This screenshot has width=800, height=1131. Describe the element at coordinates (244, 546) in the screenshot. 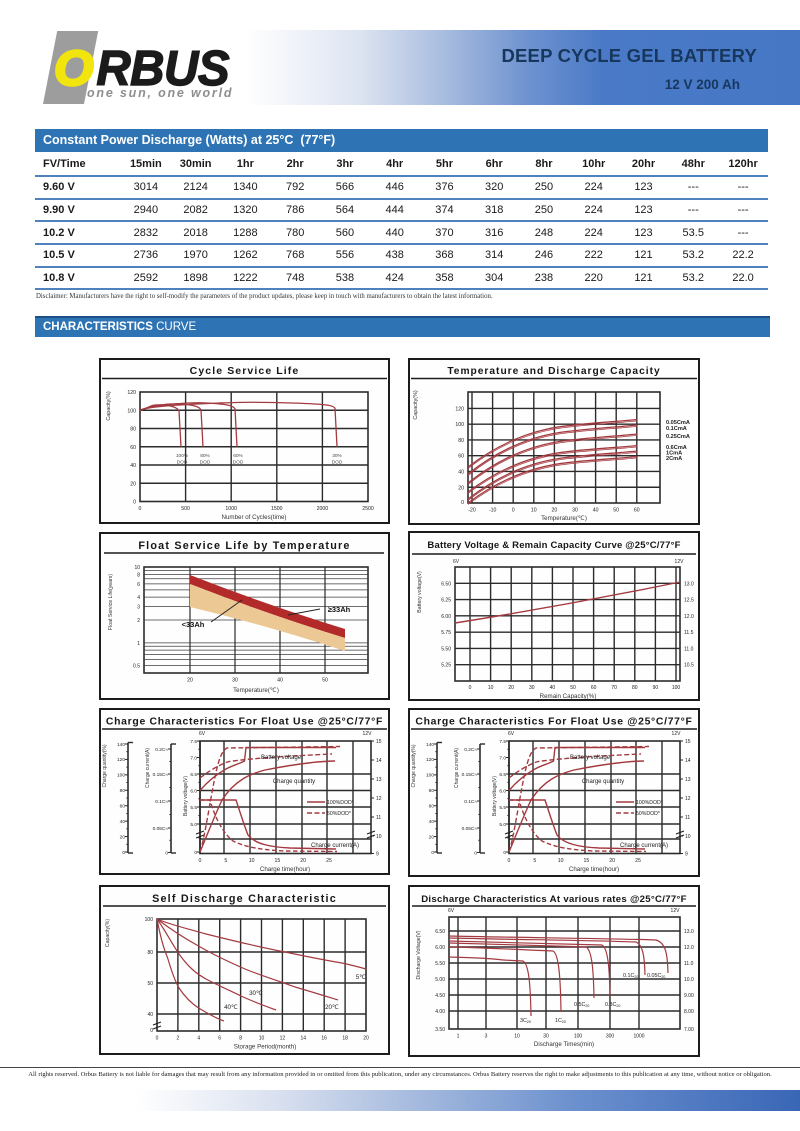

I see `svg-text:Float Service Life by Temperat: Float Service Life by Temperature` at that location.